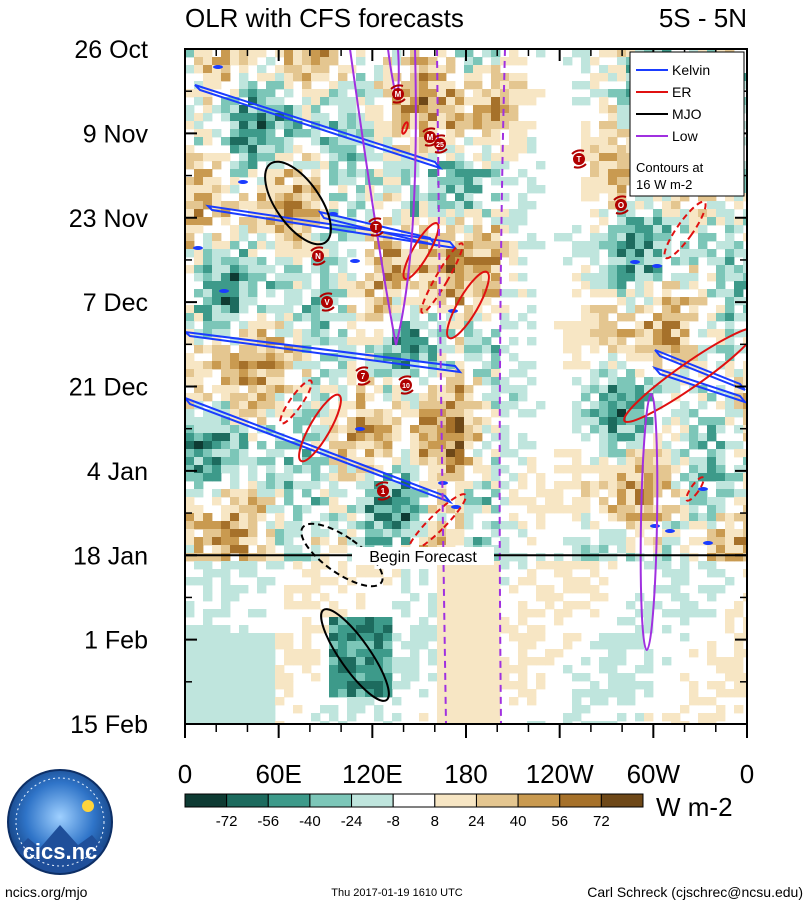  Describe the element at coordinates (46, 892) in the screenshot. I see `footer-website: ncics.org/mjo` at that location.